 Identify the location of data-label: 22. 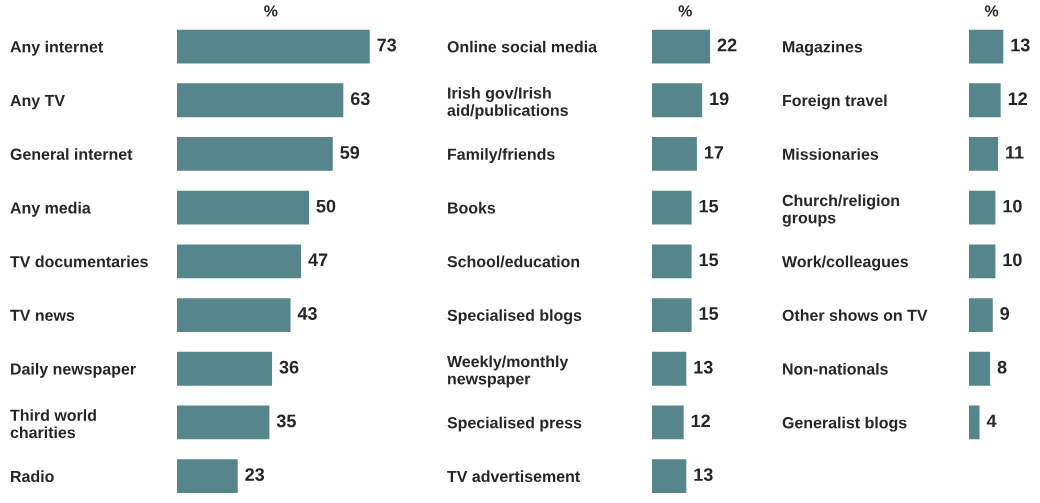
(727, 45).